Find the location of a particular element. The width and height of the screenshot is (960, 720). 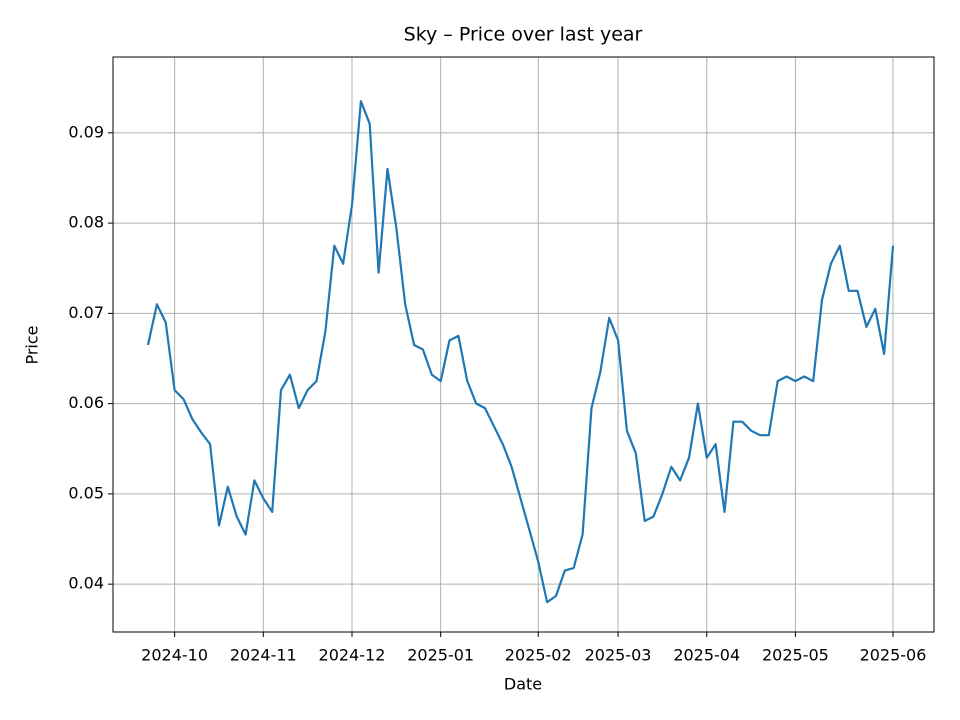

y-axis-label: Price is located at coordinates (32, 344).